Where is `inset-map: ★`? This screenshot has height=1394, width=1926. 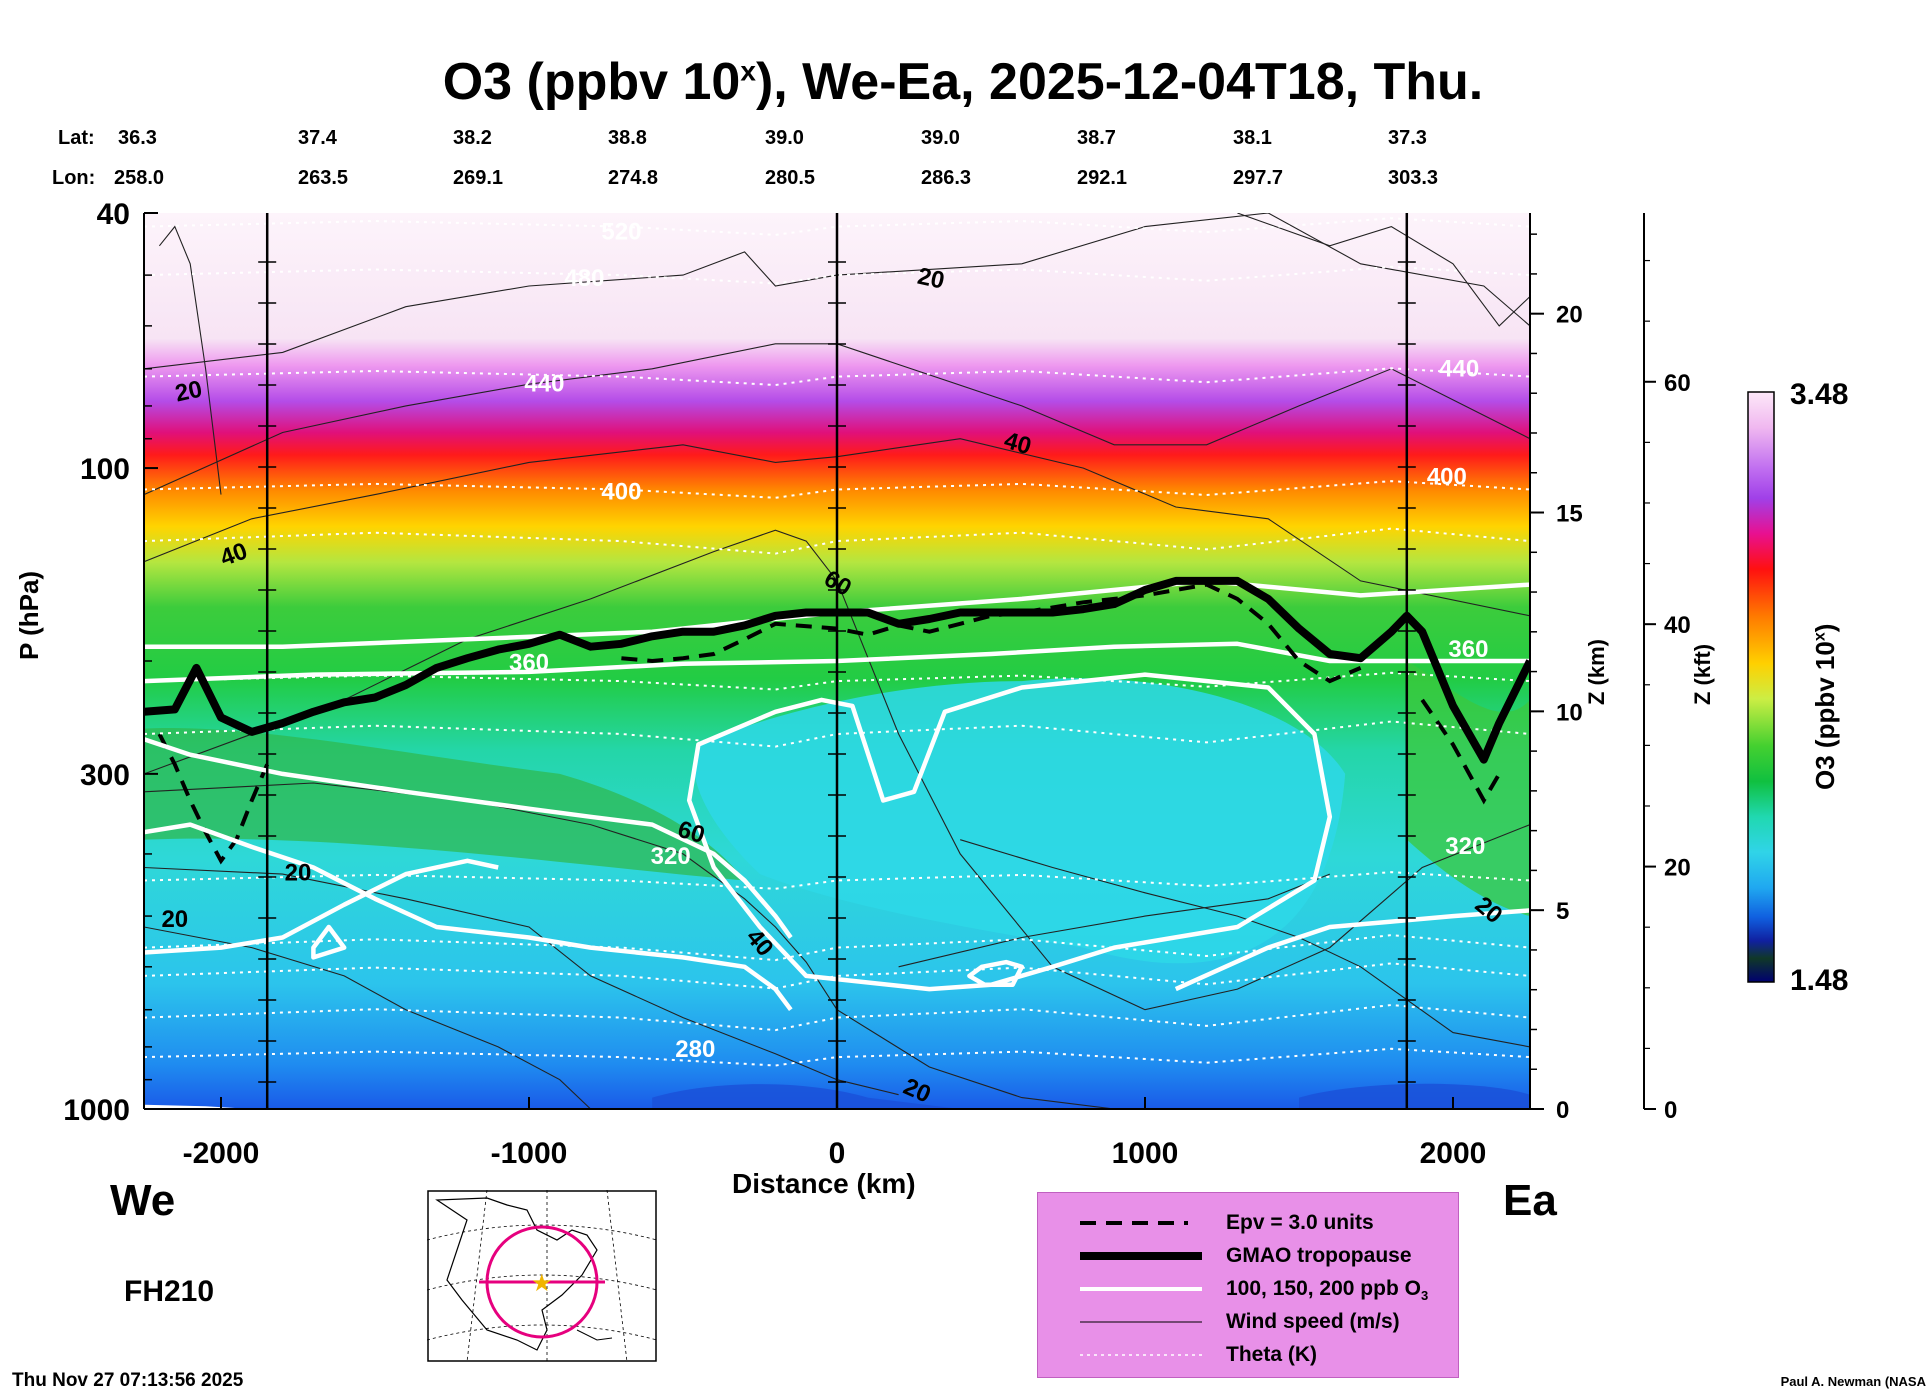
inset-map: ★ is located at coordinates (542, 1276).